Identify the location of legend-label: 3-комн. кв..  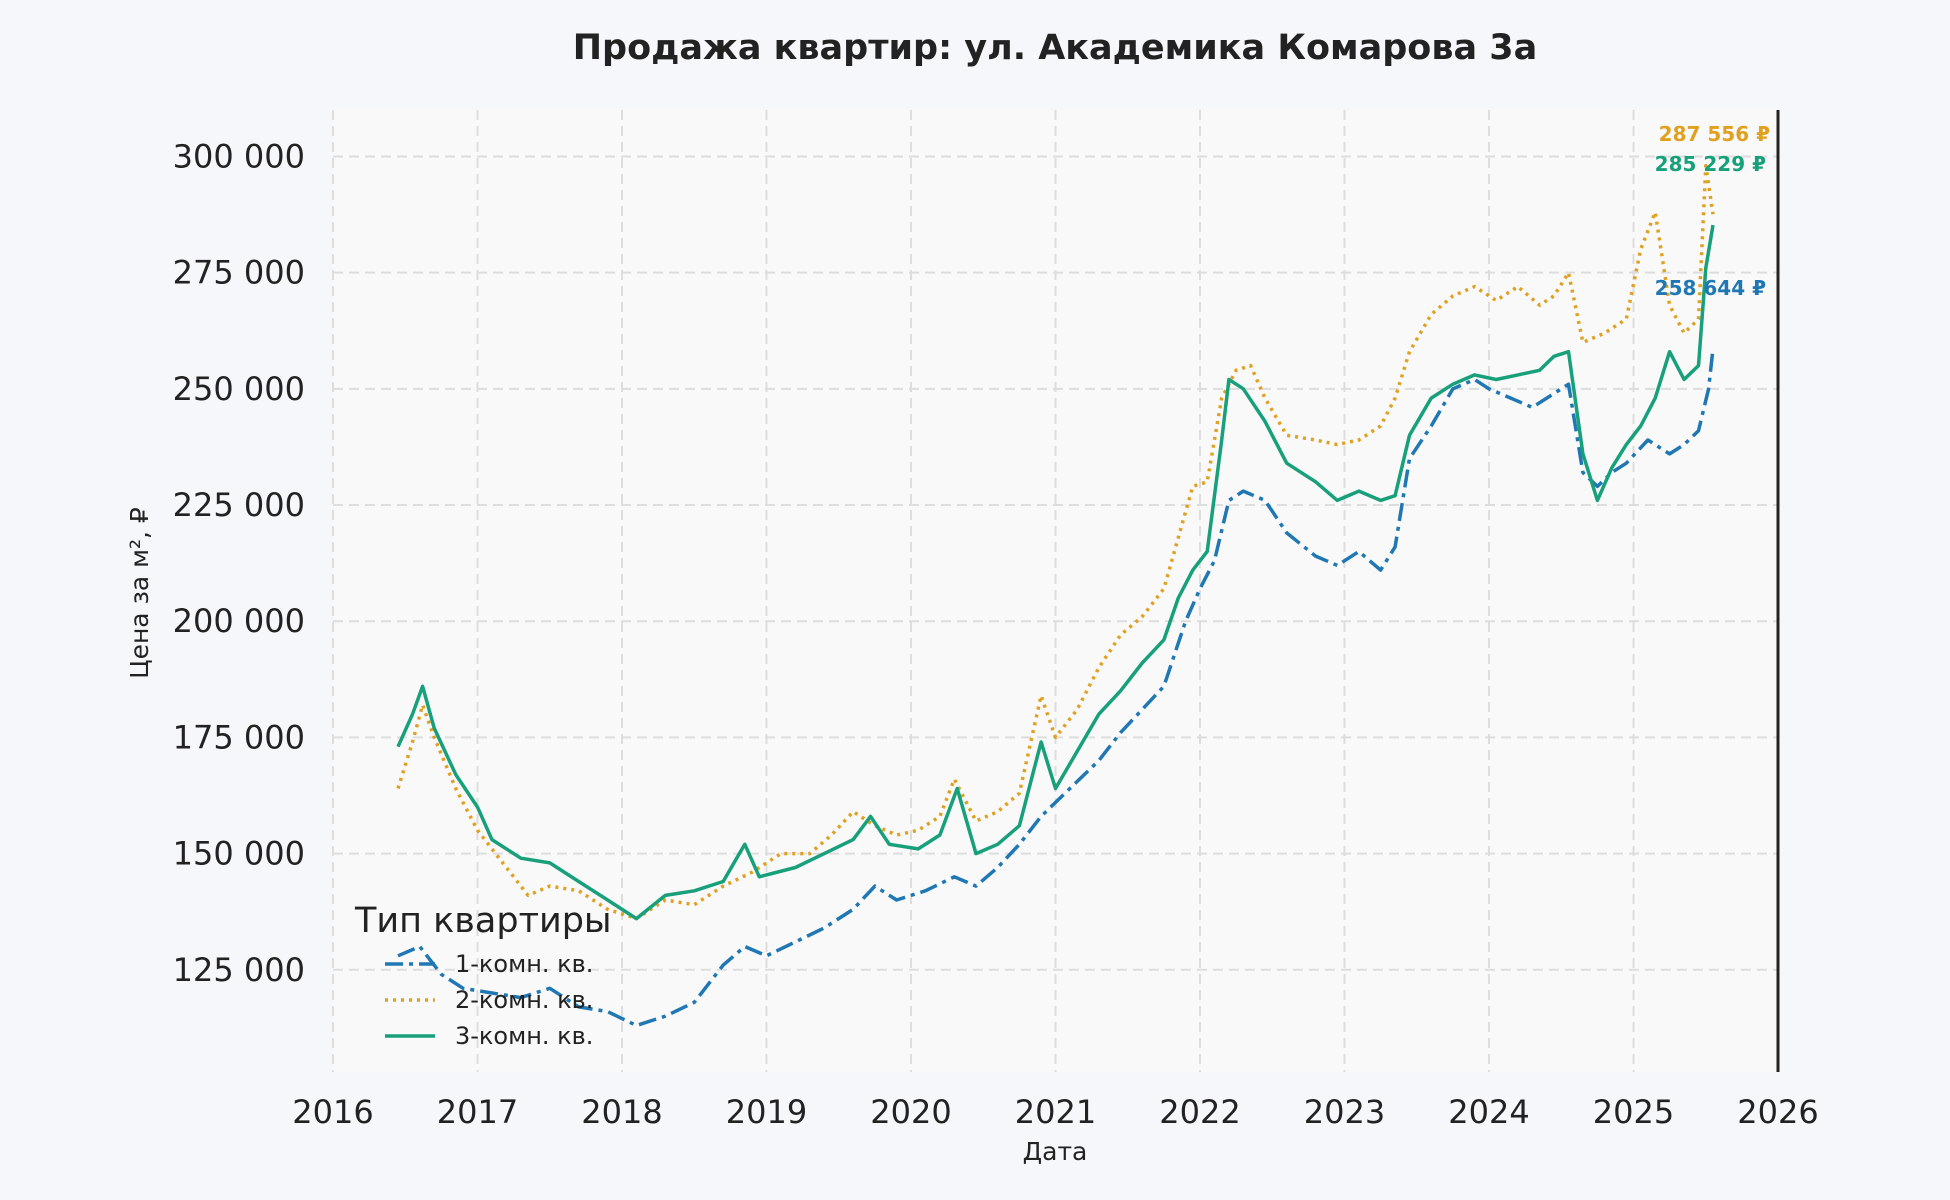
(524, 1036).